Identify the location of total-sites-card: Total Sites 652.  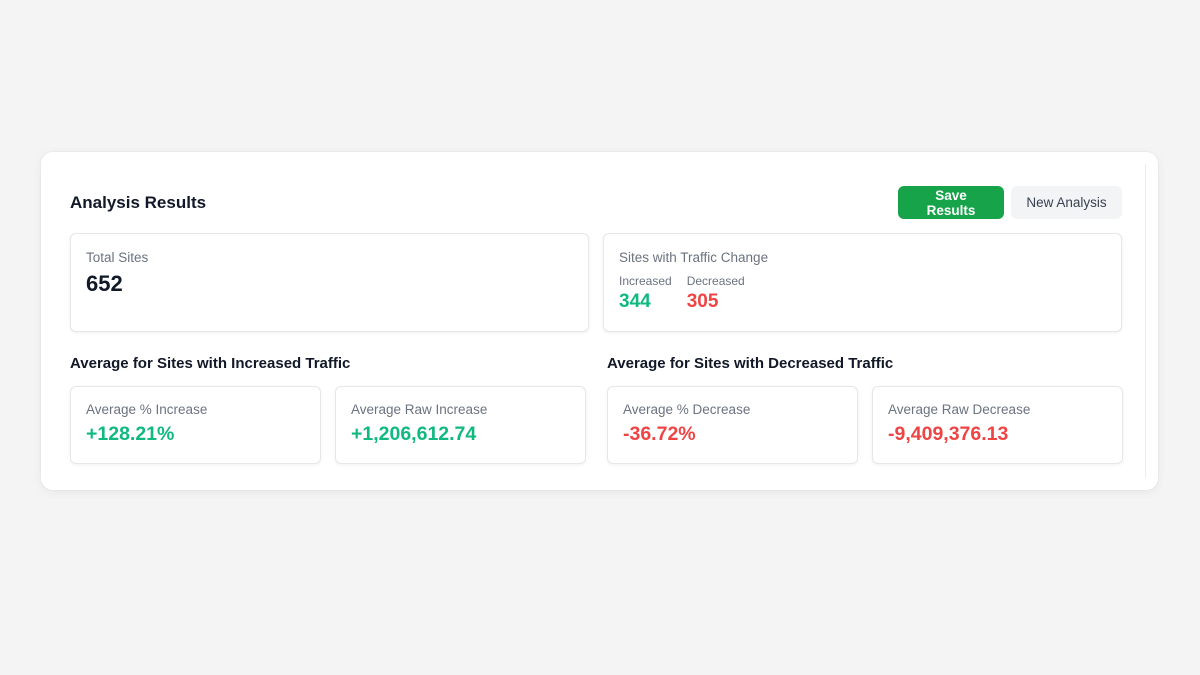
(329, 282).